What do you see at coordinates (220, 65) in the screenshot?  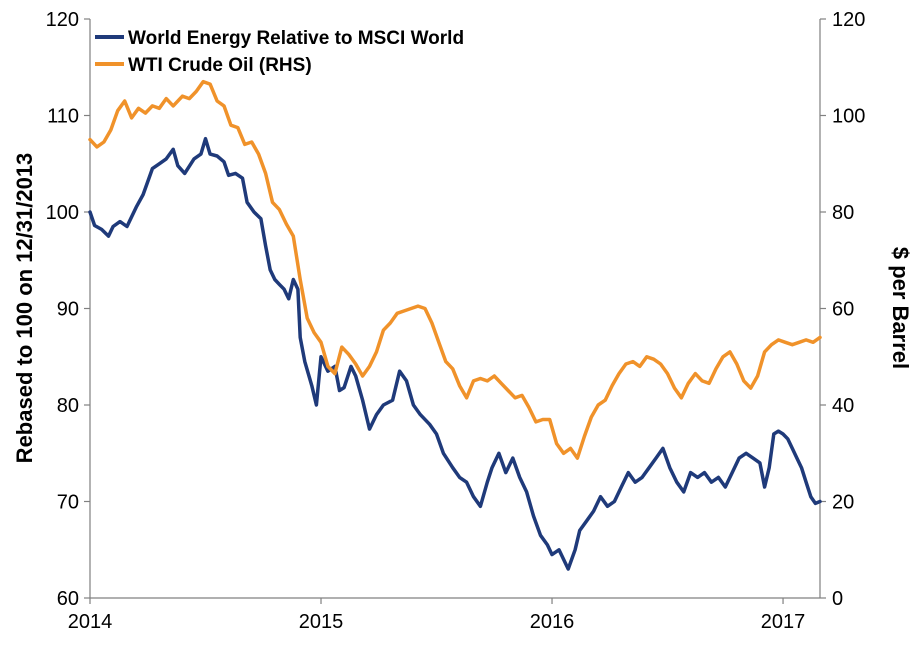 I see `legend-label: WTI Crude Oil (RHS)` at bounding box center [220, 65].